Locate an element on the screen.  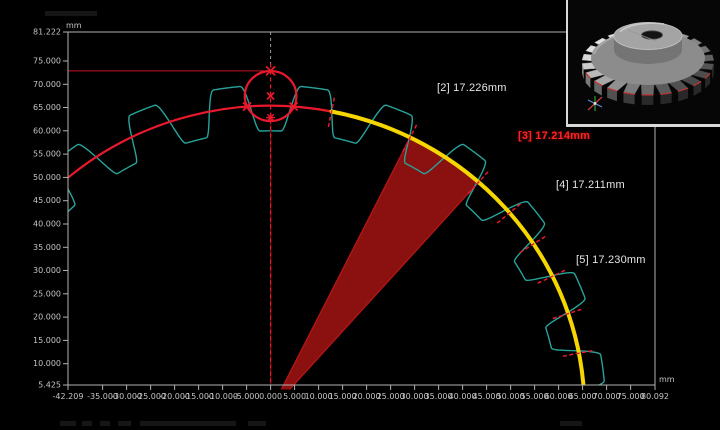
y-axis-tick-label: 40.000 is located at coordinates (47, 224).